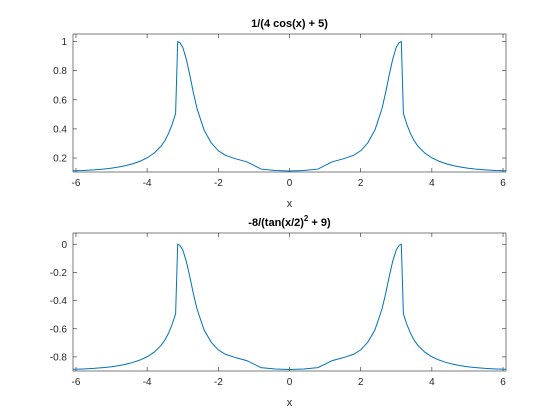 This screenshot has width=560, height=420. Describe the element at coordinates (60, 71) in the screenshot. I see `y-tick-label: 0.8` at that location.